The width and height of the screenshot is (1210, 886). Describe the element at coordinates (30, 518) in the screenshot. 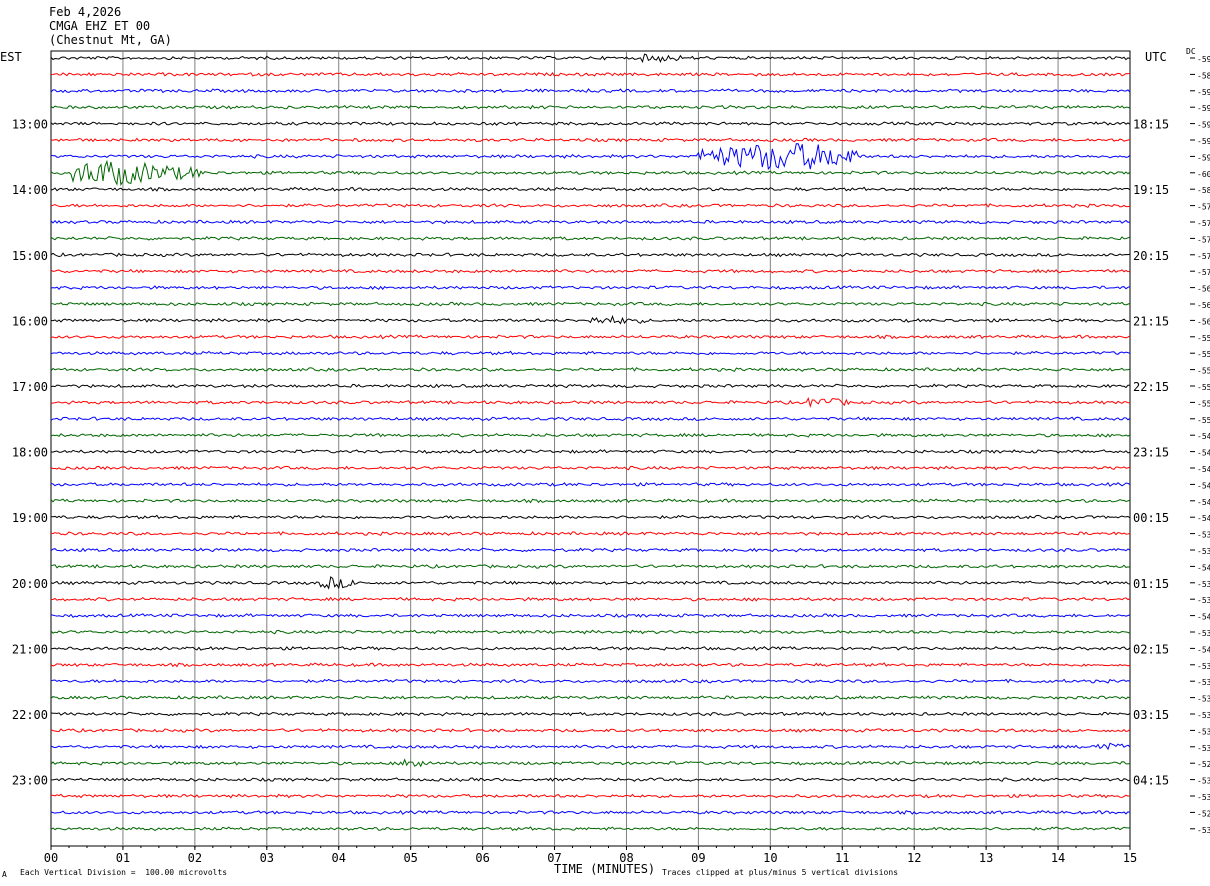

I see `left-hour-label: 19:00` at that location.